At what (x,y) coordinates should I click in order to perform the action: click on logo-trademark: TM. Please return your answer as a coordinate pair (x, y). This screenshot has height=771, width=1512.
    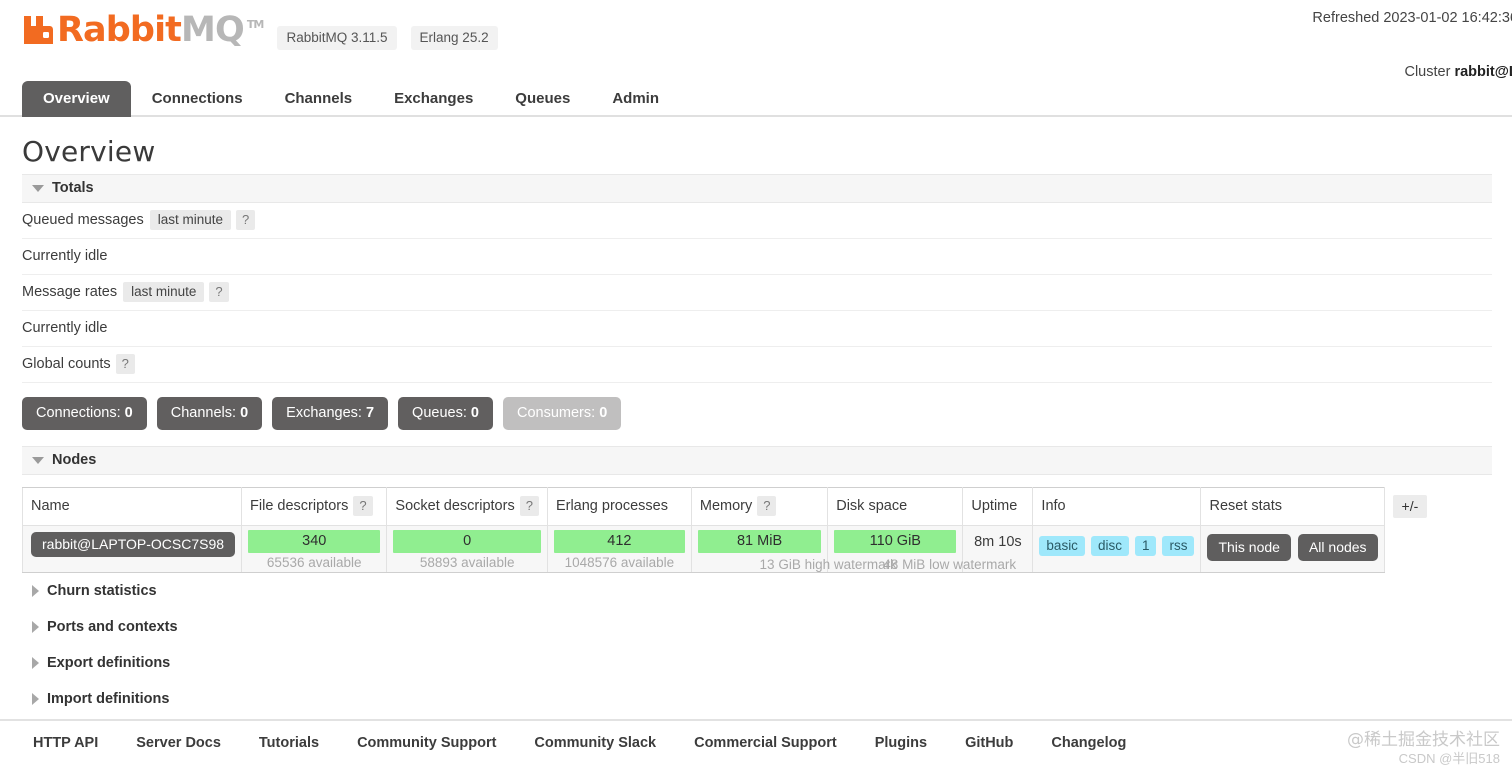
    Looking at the image, I should click on (255, 25).